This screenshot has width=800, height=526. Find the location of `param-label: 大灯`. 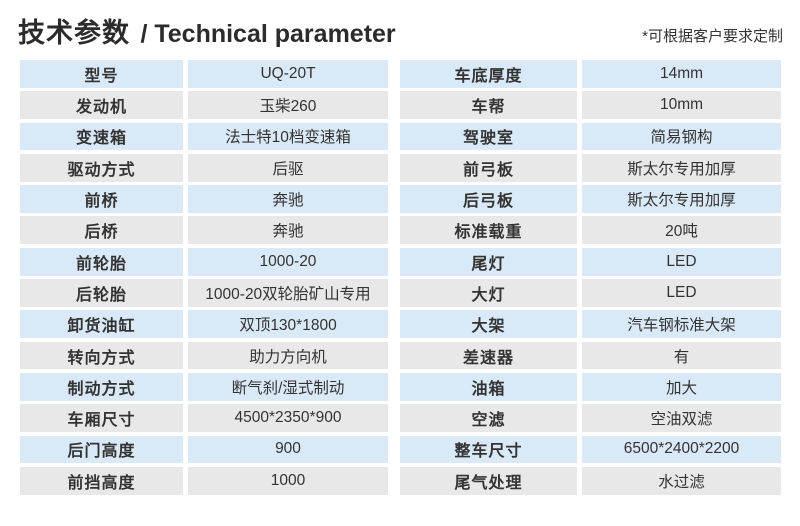

param-label: 大灯 is located at coordinates (488, 293).